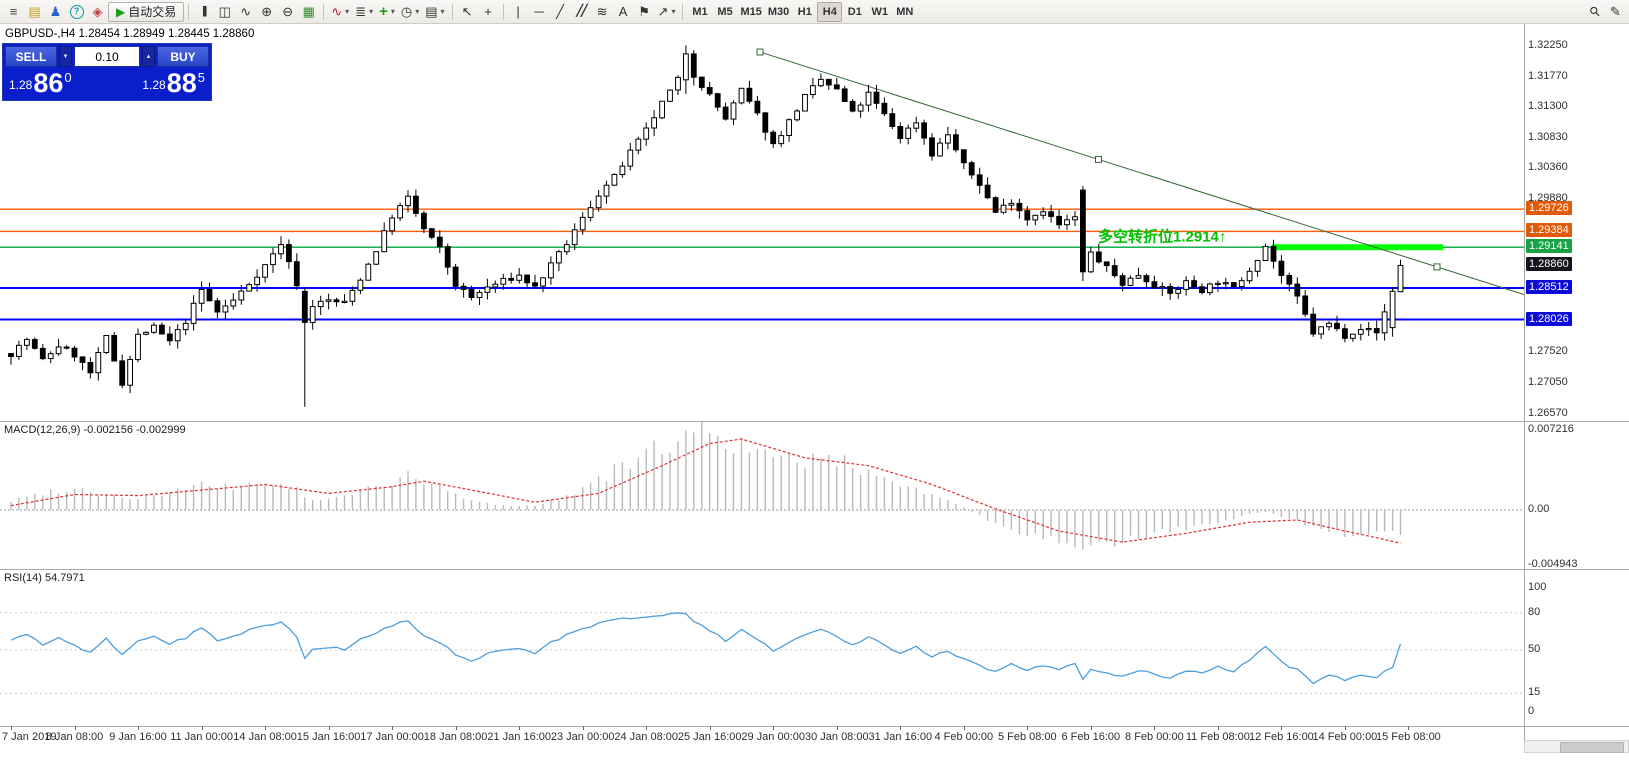 The width and height of the screenshot is (1629, 770). What do you see at coordinates (65, 56) in the screenshot?
I see `lot-decrease-button: ▼` at bounding box center [65, 56].